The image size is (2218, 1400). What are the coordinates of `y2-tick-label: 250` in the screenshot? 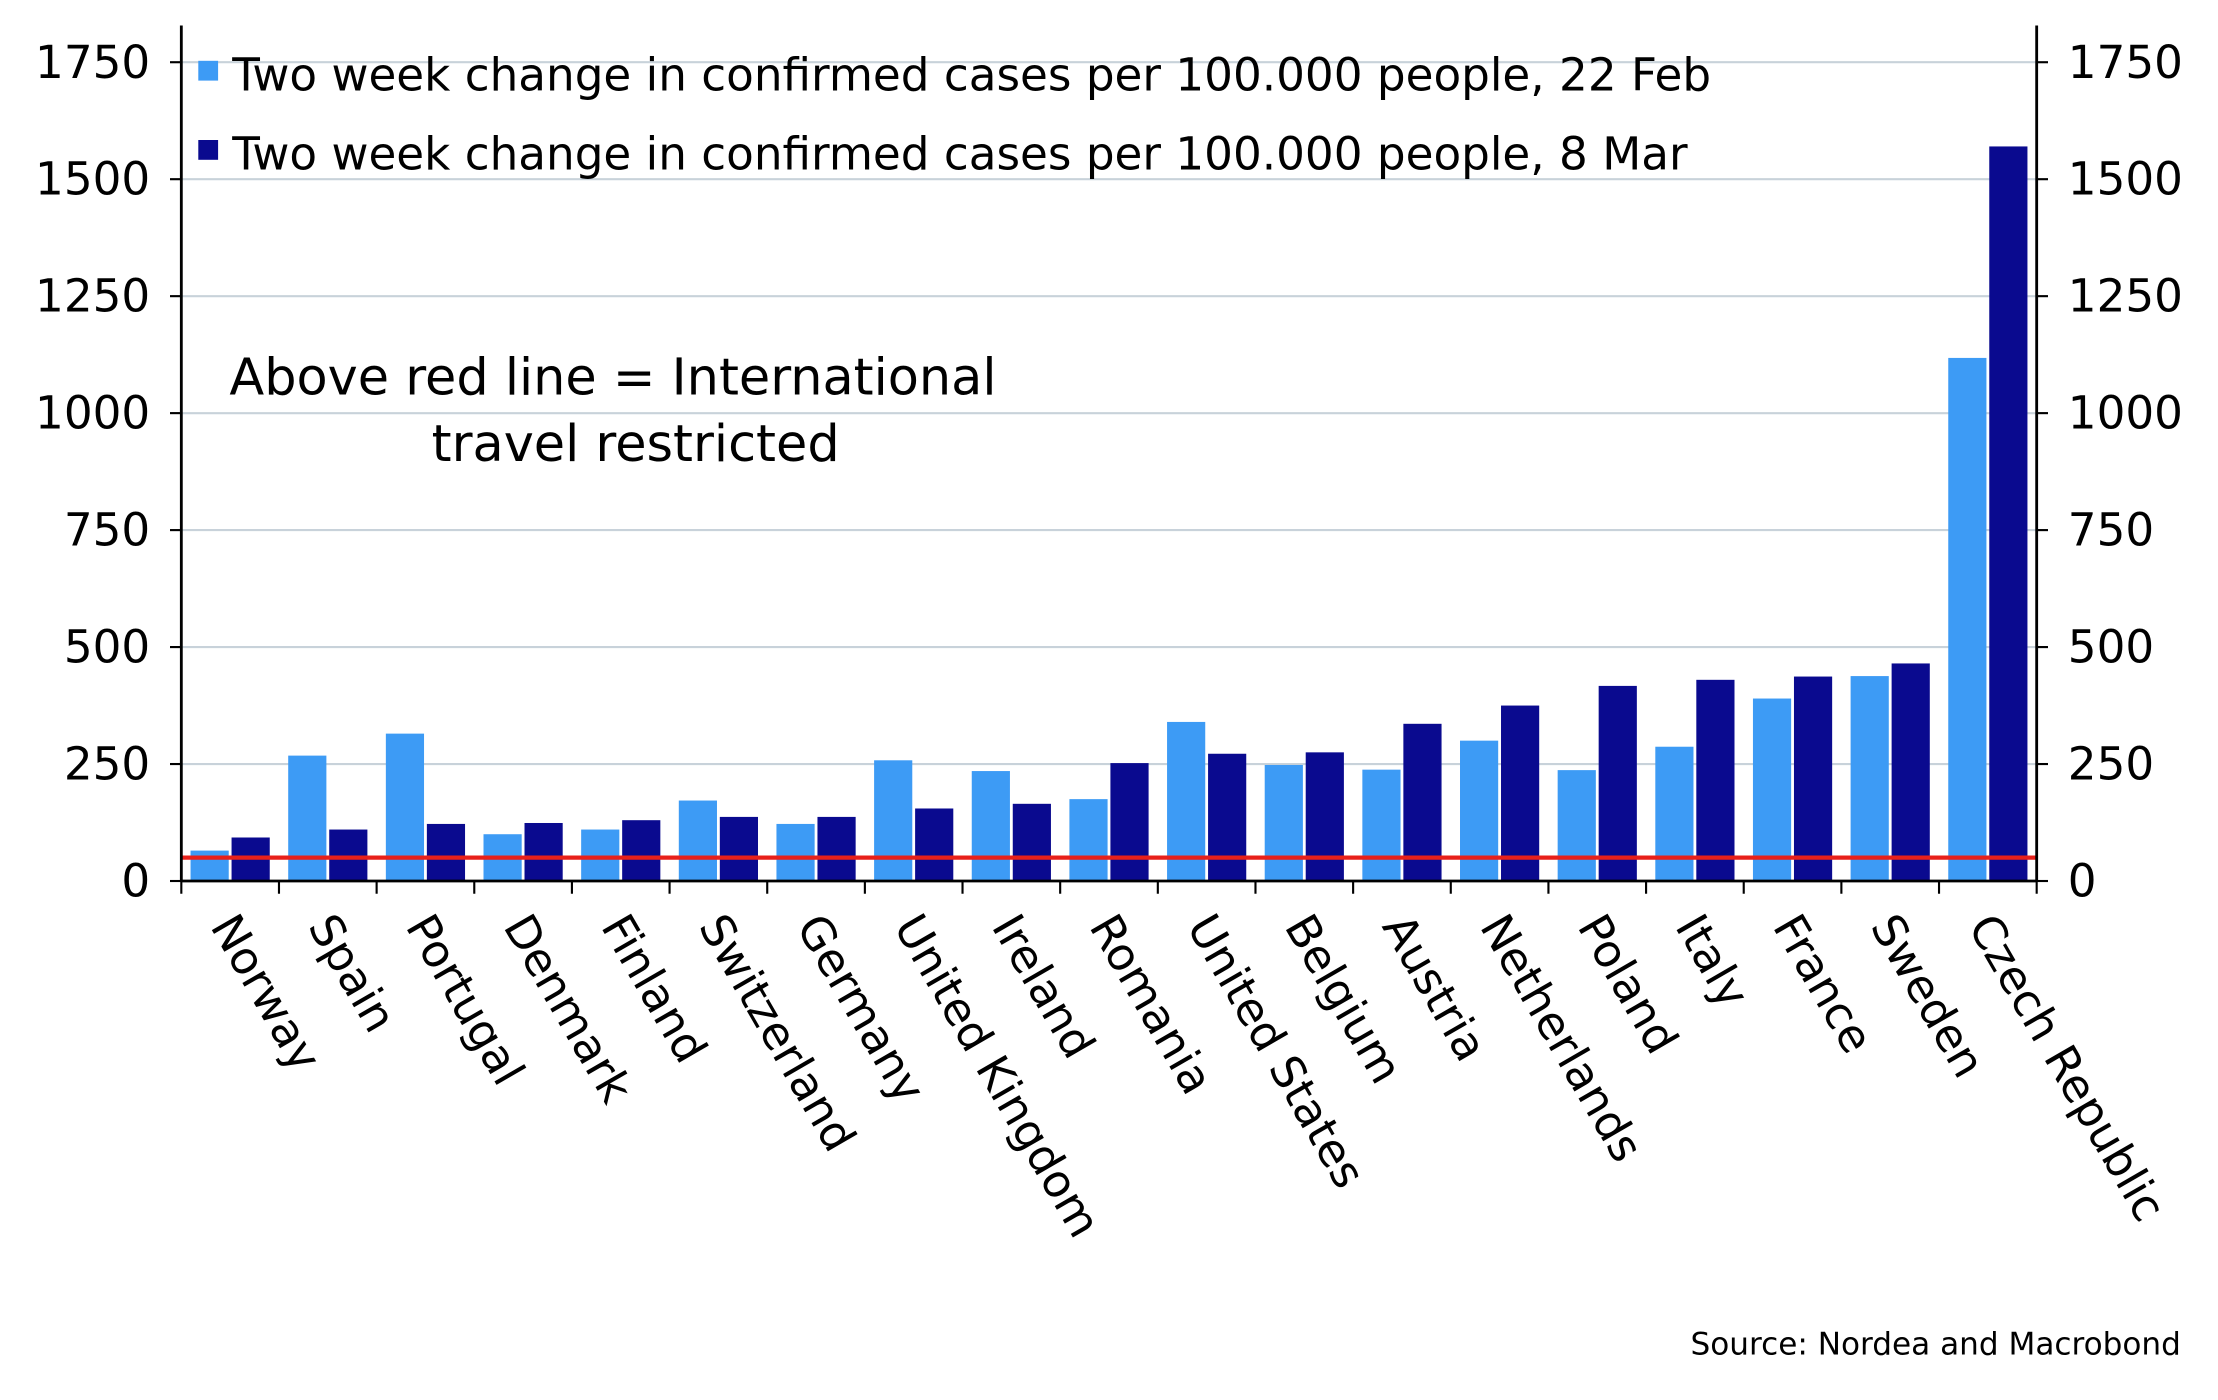 It's located at (2111, 764).